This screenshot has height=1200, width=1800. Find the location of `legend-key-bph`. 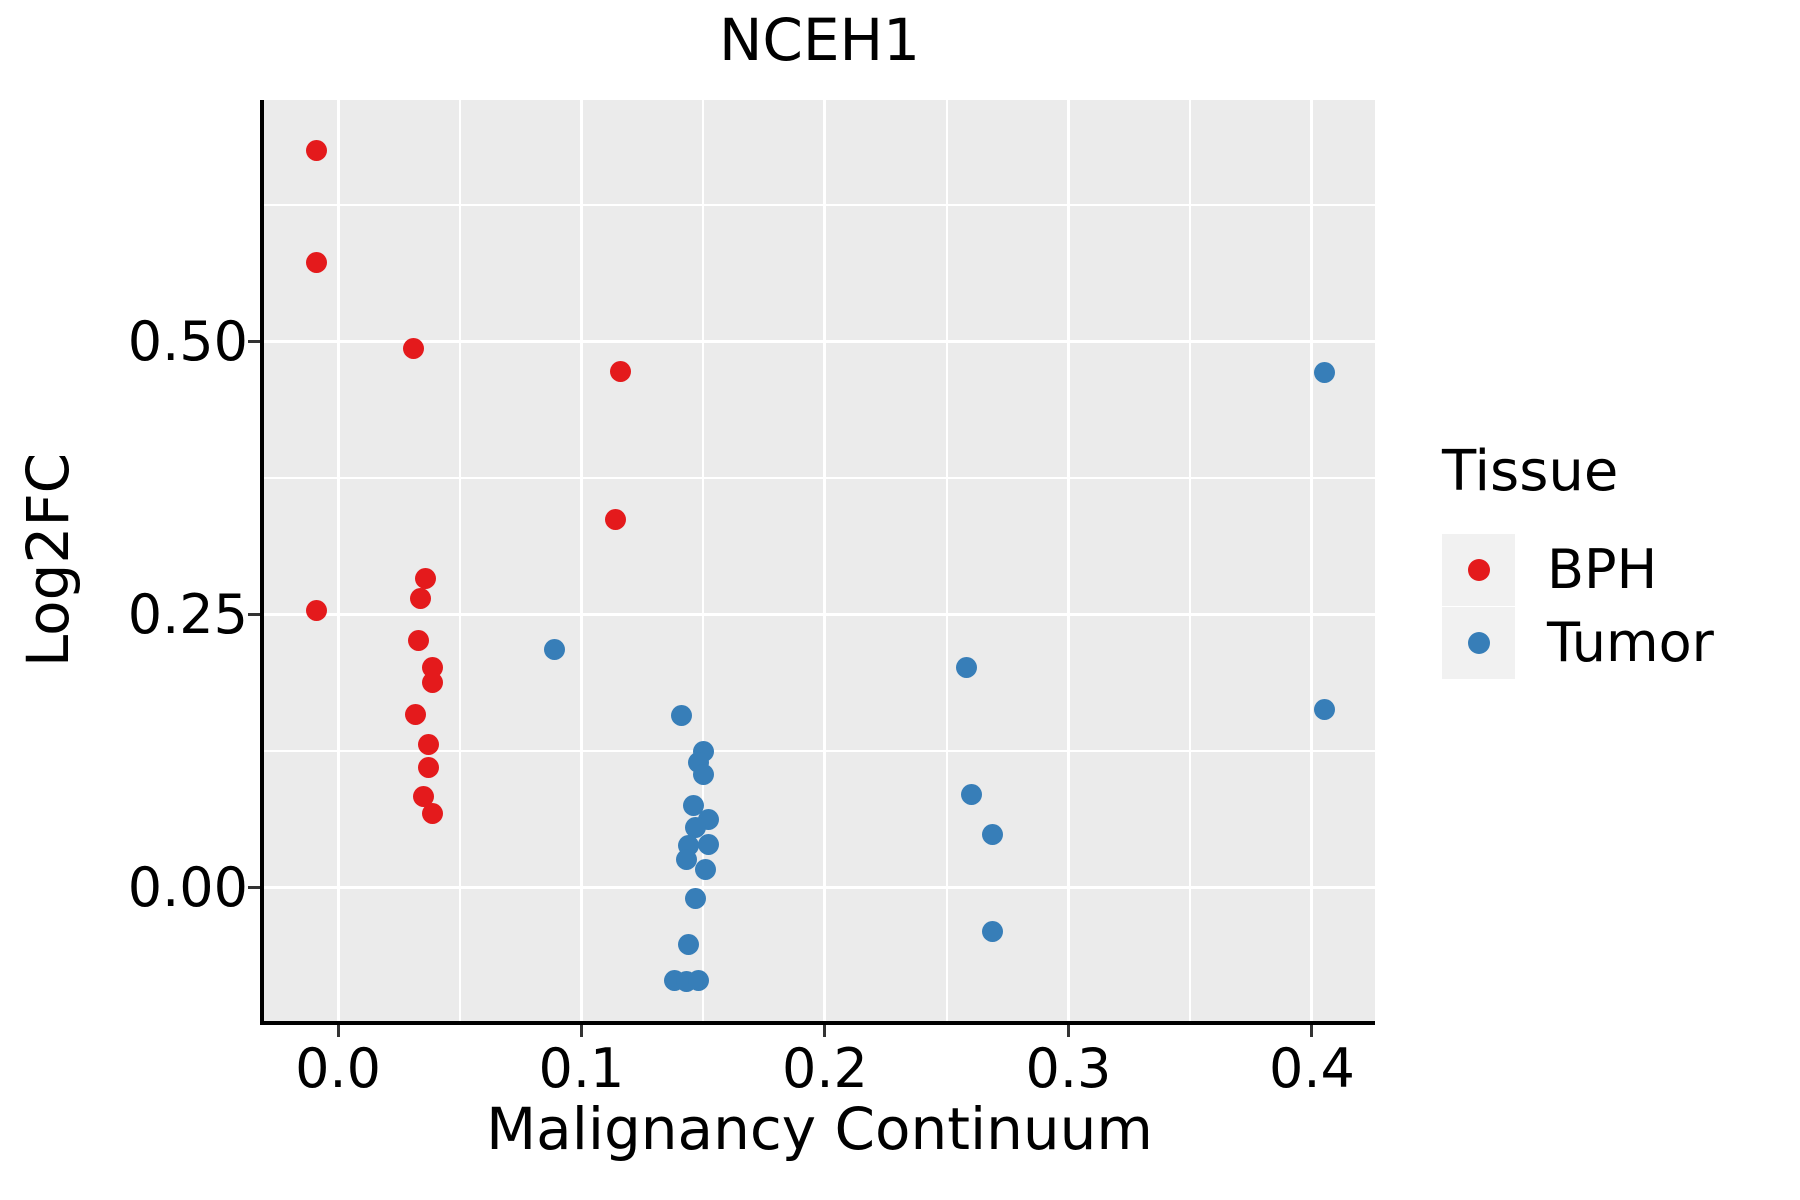

legend-key-bph is located at coordinates (1478, 570).